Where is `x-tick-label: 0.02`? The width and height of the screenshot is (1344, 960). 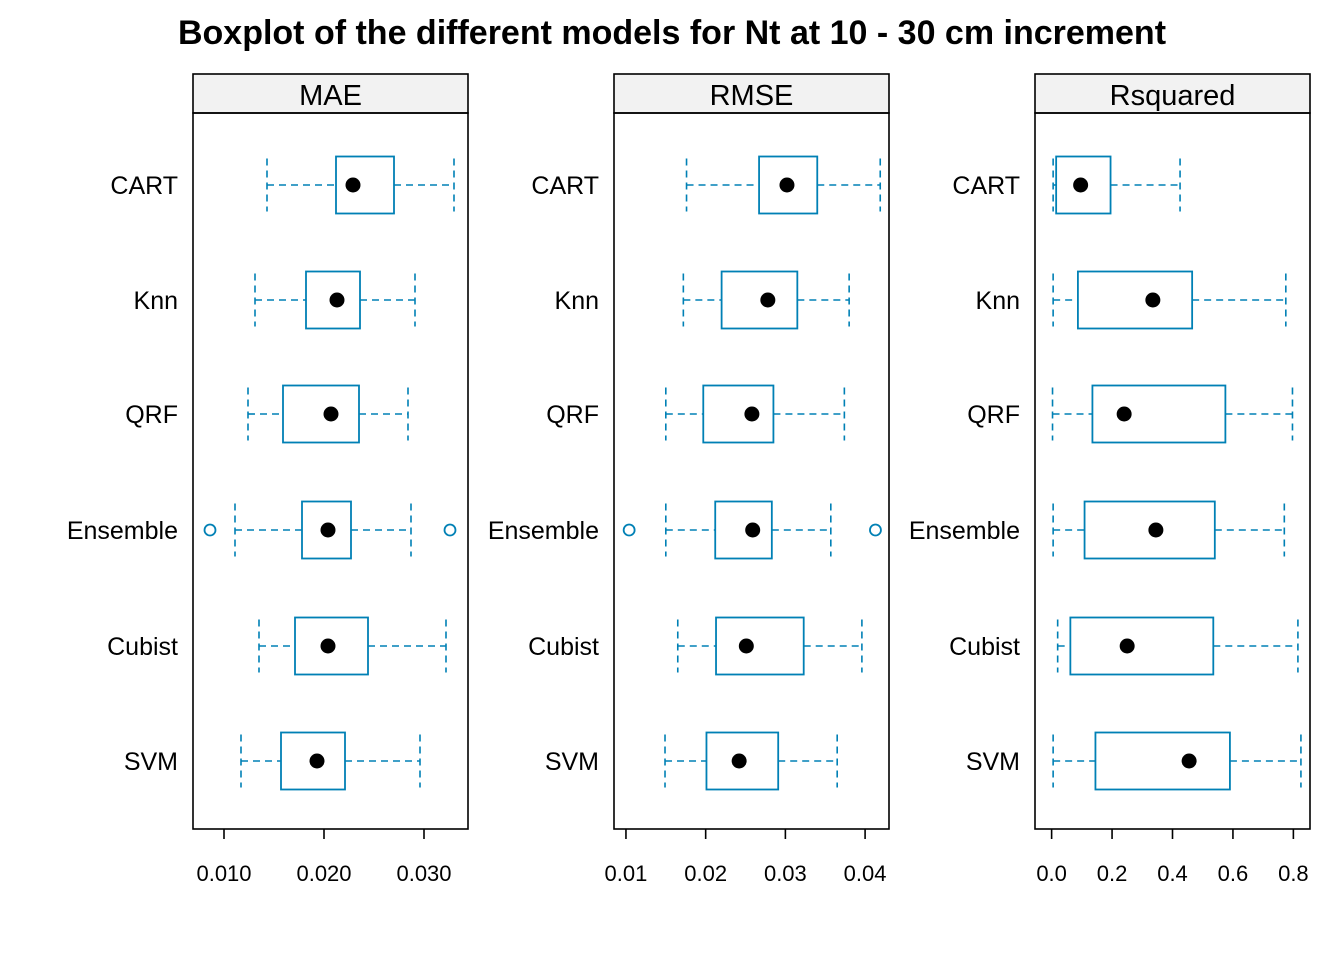 x-tick-label: 0.02 is located at coordinates (705, 873).